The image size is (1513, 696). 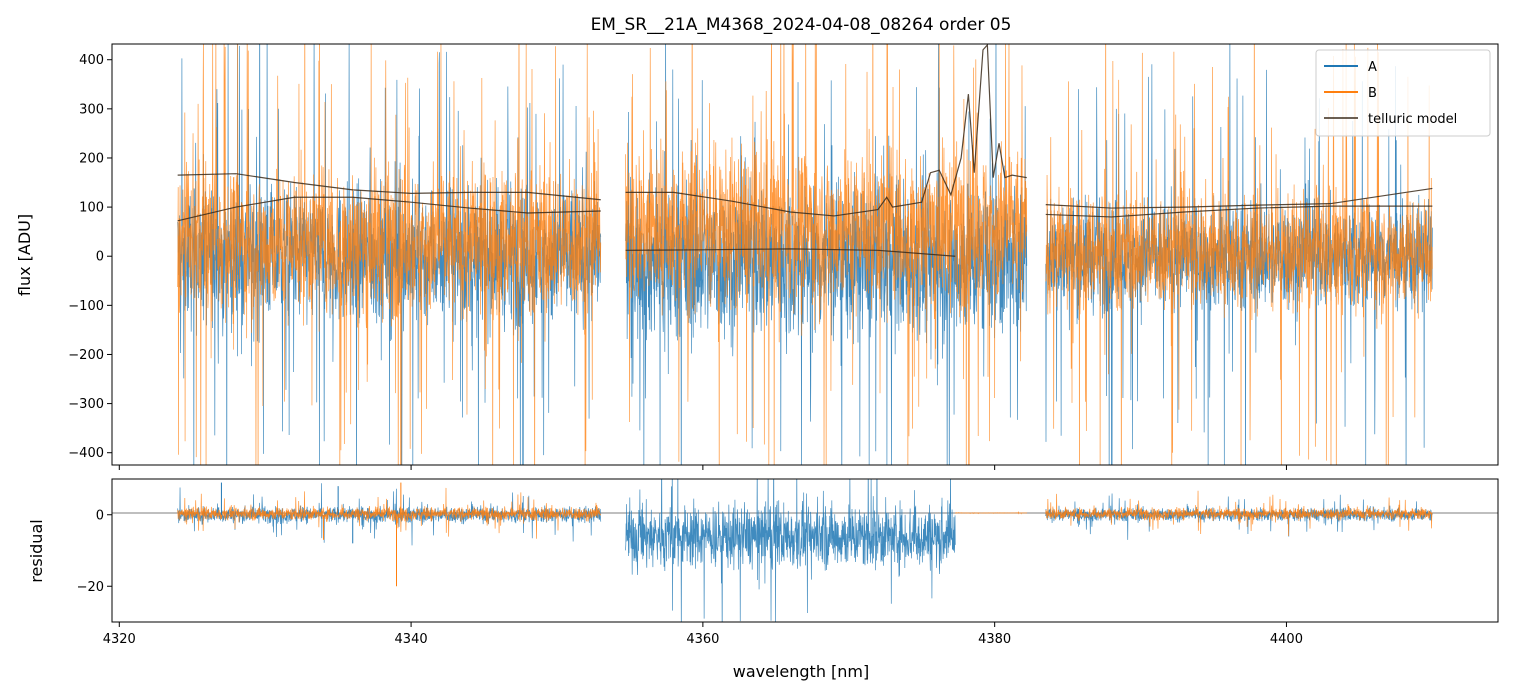 What do you see at coordinates (1372, 67) in the screenshot?
I see `legend-a-label: A` at bounding box center [1372, 67].